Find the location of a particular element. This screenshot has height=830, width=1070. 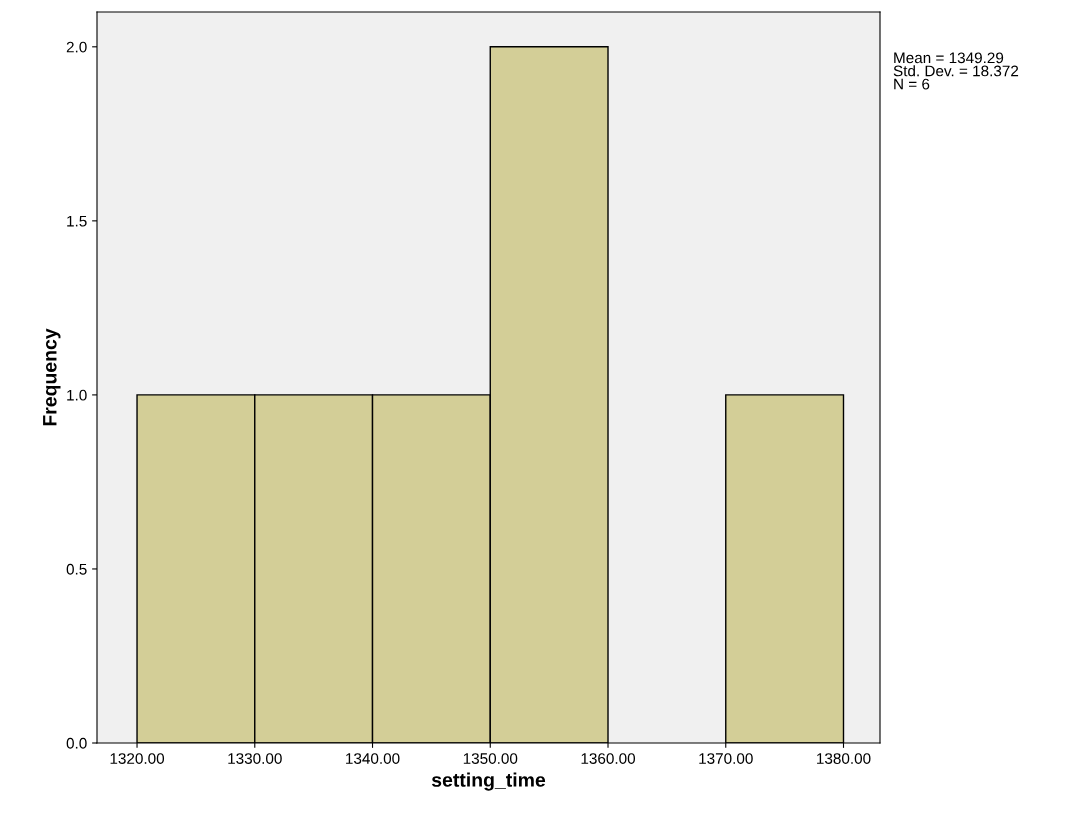

x-axis-title: setting_time is located at coordinates (488, 781).